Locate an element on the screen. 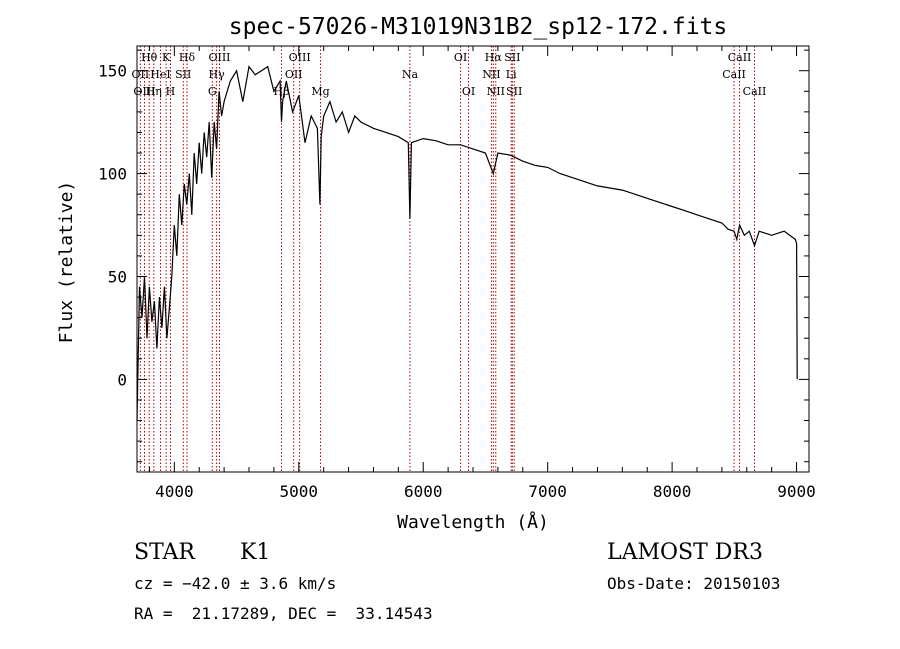  line-label: Hθ is located at coordinates (149, 57).